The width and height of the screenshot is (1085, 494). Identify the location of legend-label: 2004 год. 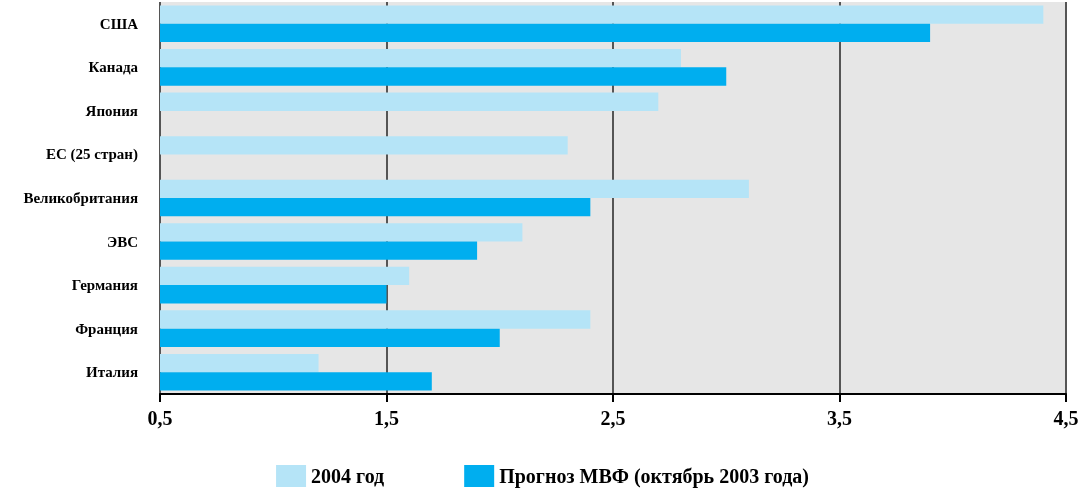
(348, 476).